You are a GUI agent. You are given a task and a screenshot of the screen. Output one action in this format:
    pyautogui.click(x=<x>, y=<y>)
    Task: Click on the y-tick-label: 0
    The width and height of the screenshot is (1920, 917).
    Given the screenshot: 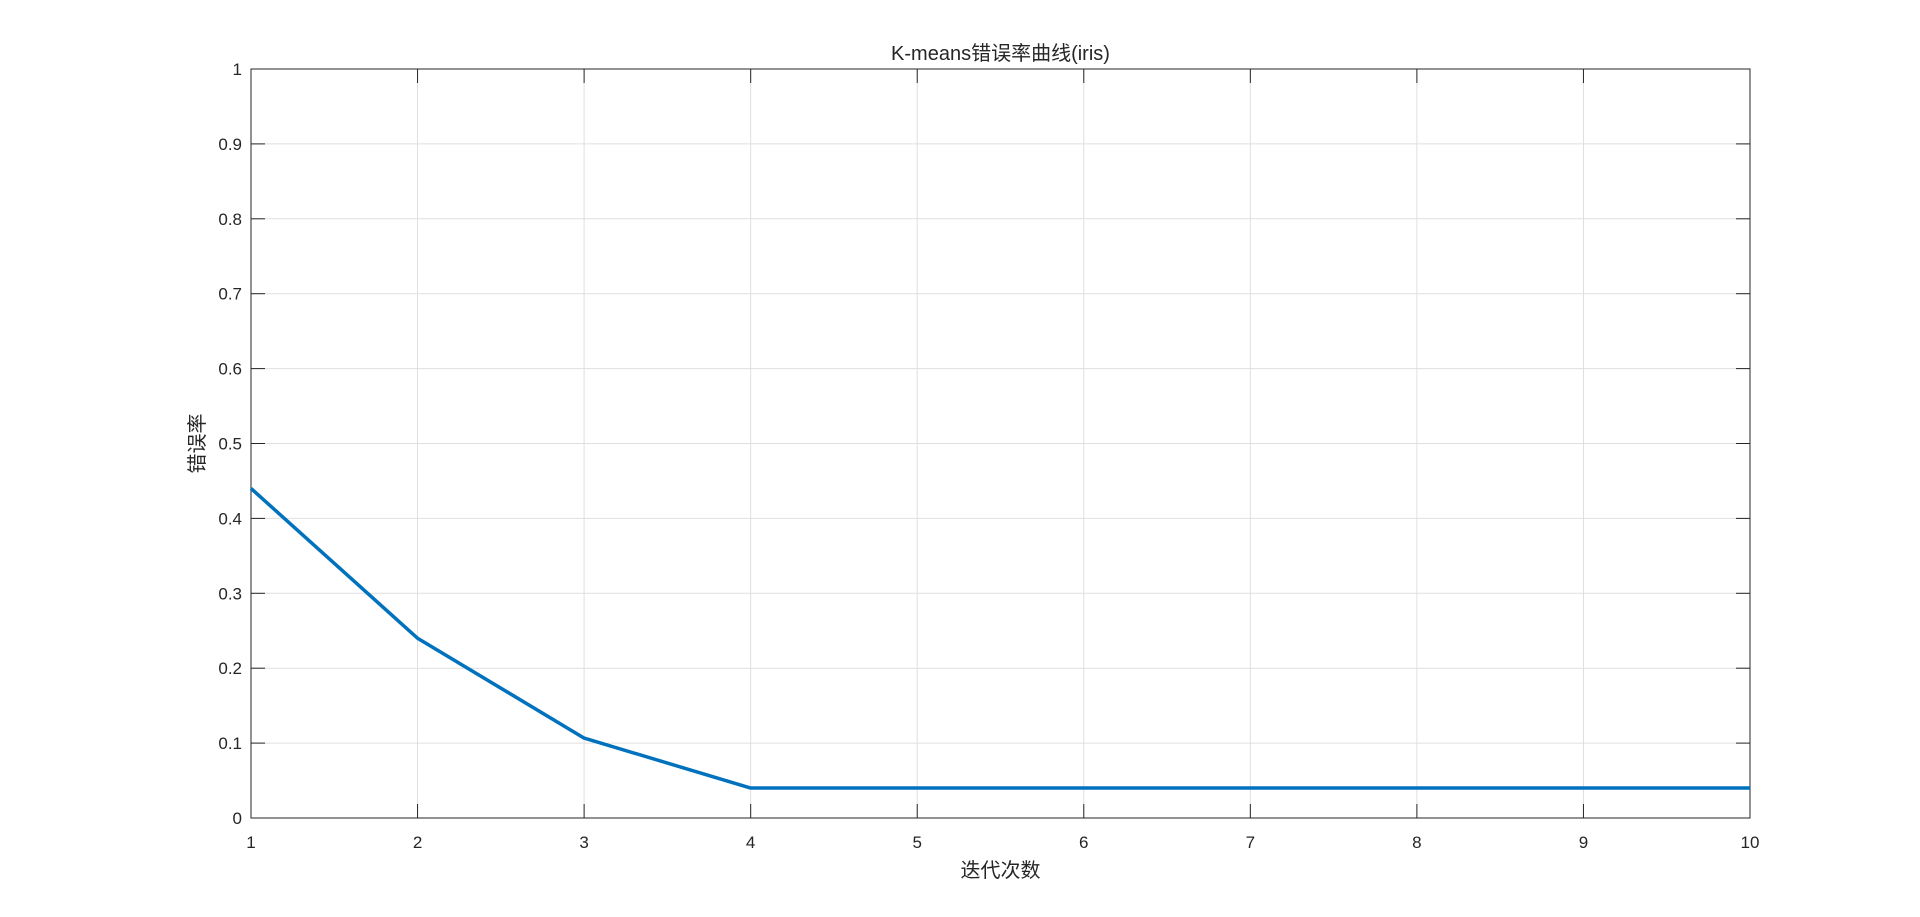 What is the action you would take?
    pyautogui.click(x=237, y=818)
    